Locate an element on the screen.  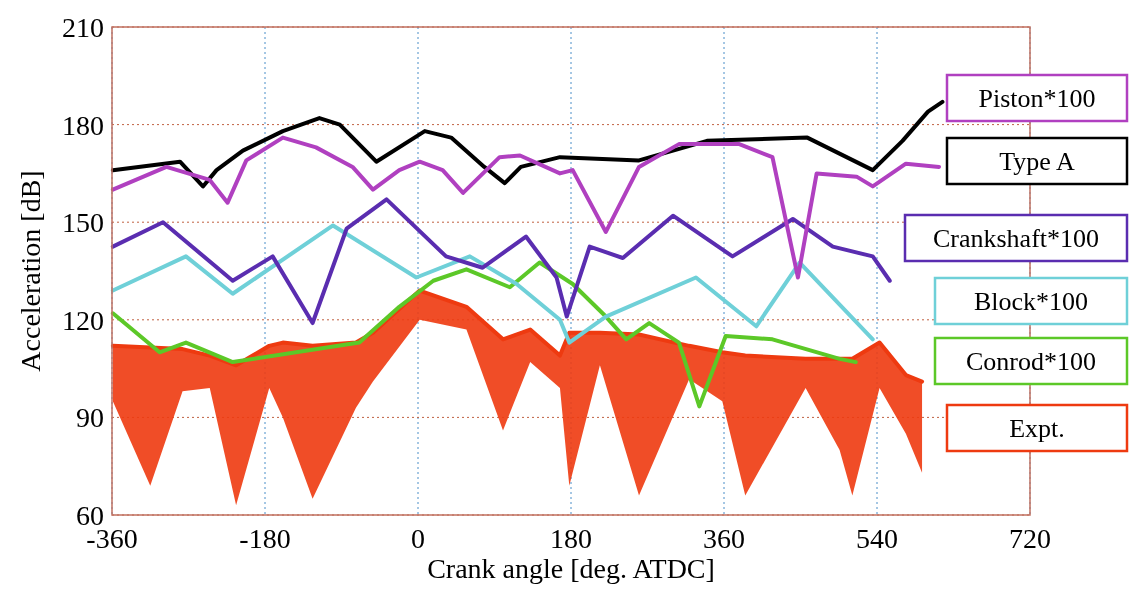
text: Block*100 is located at coordinates (1031, 301).